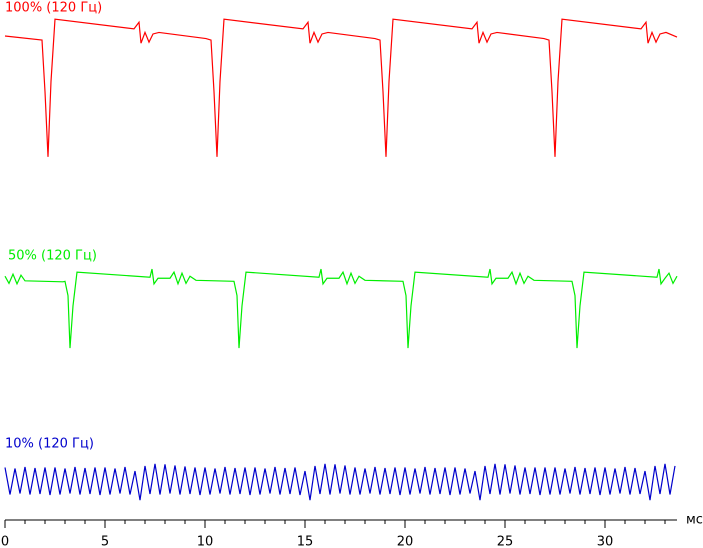 Image resolution: width=703 pixels, height=548 pixels. What do you see at coordinates (605, 541) in the screenshot?
I see `x-tick-label: 30` at bounding box center [605, 541].